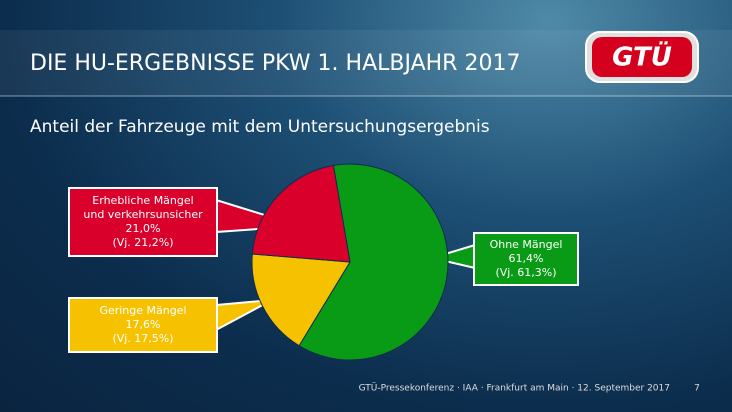 The height and width of the screenshot is (412, 732). Describe the element at coordinates (697, 389) in the screenshot. I see `page-number: 7` at that location.